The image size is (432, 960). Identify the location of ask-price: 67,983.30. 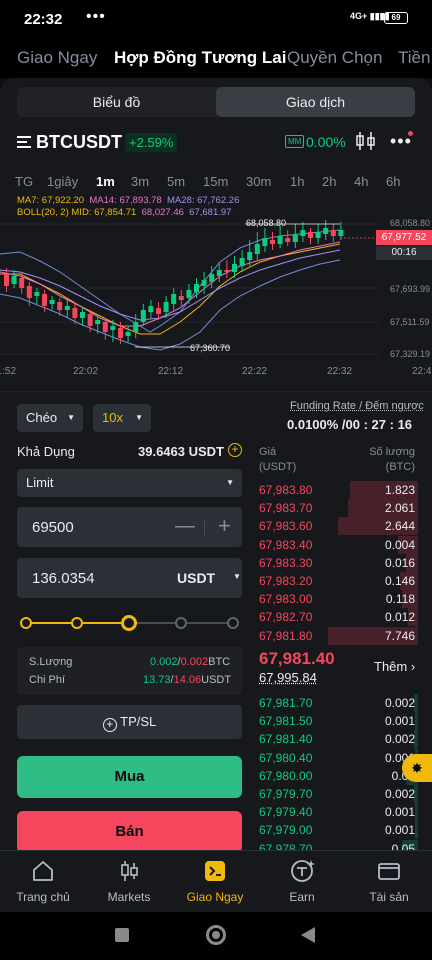
(286, 562).